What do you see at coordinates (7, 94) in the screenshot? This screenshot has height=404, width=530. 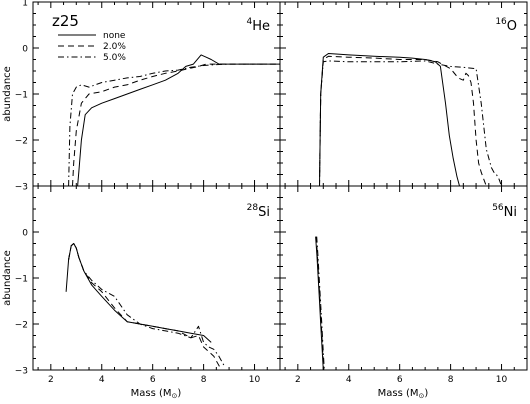 I see `ylabel-top: abundance` at bounding box center [7, 94].